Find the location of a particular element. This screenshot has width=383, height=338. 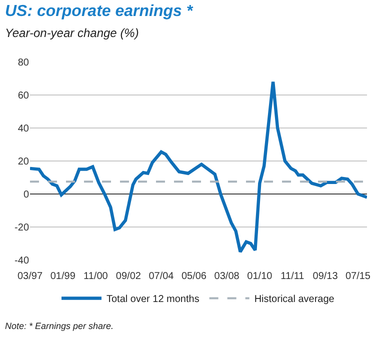

x-tick-label: 03/08 is located at coordinates (227, 276).